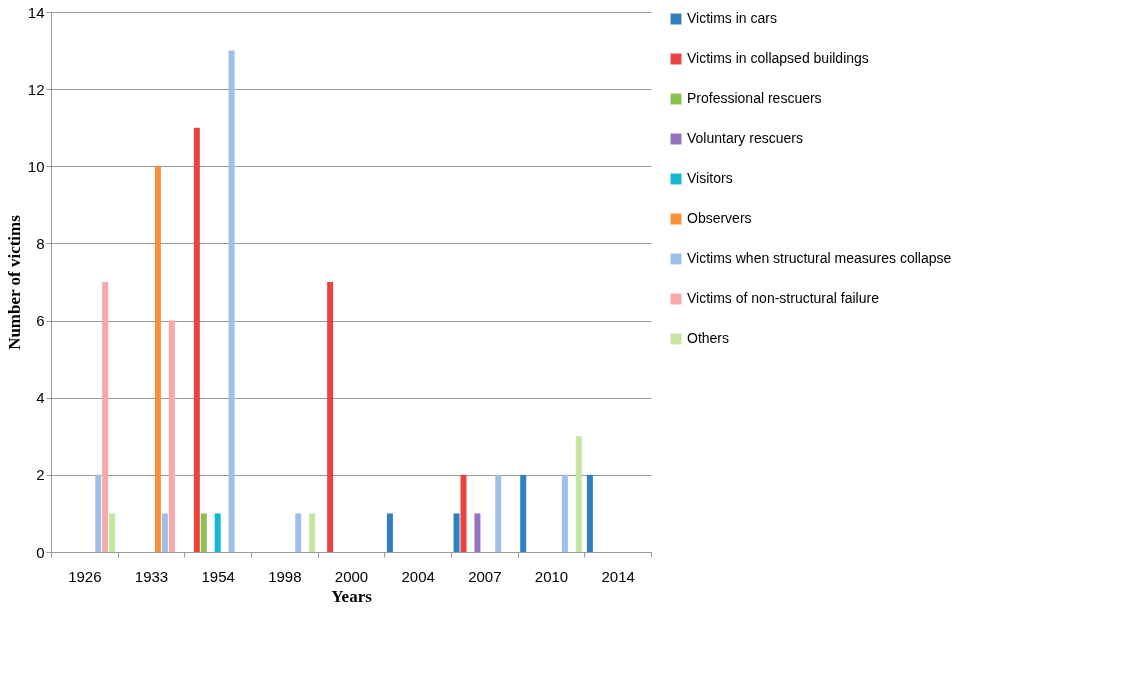  Describe the element at coordinates (36, 166) in the screenshot. I see `y-tick-label: 10` at that location.